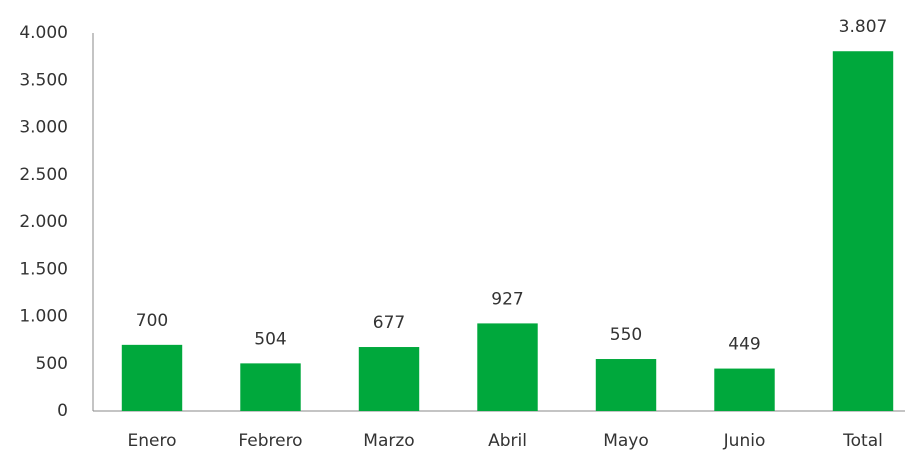  Describe the element at coordinates (388, 441) in the screenshot. I see `x-tick-label: Marzo` at that location.